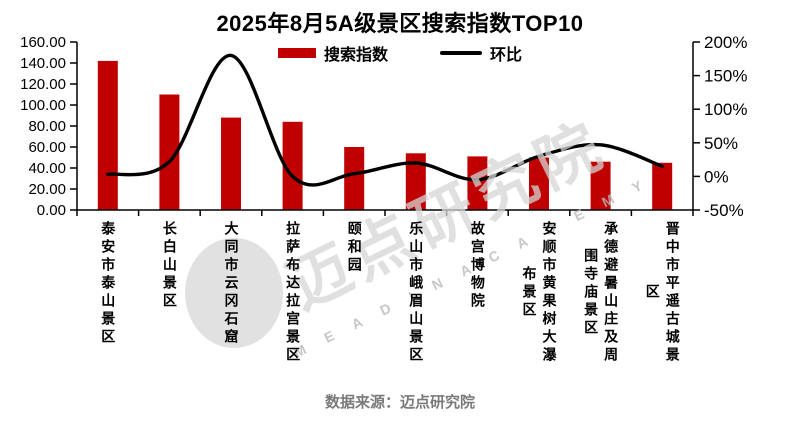  I want to click on left-axis-tick-label: 60.00, so click(47, 147).